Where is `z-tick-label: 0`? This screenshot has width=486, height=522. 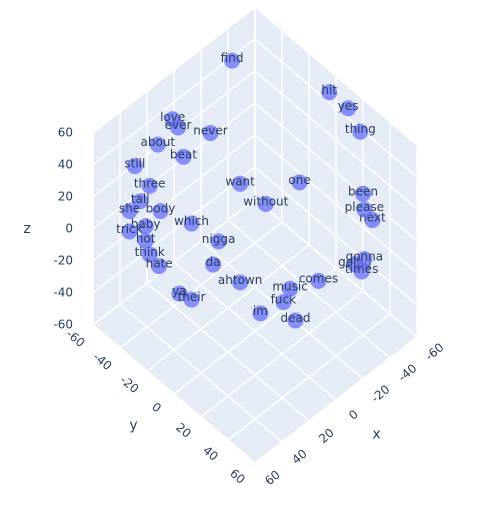 z-tick-label: 0 is located at coordinates (69, 229).